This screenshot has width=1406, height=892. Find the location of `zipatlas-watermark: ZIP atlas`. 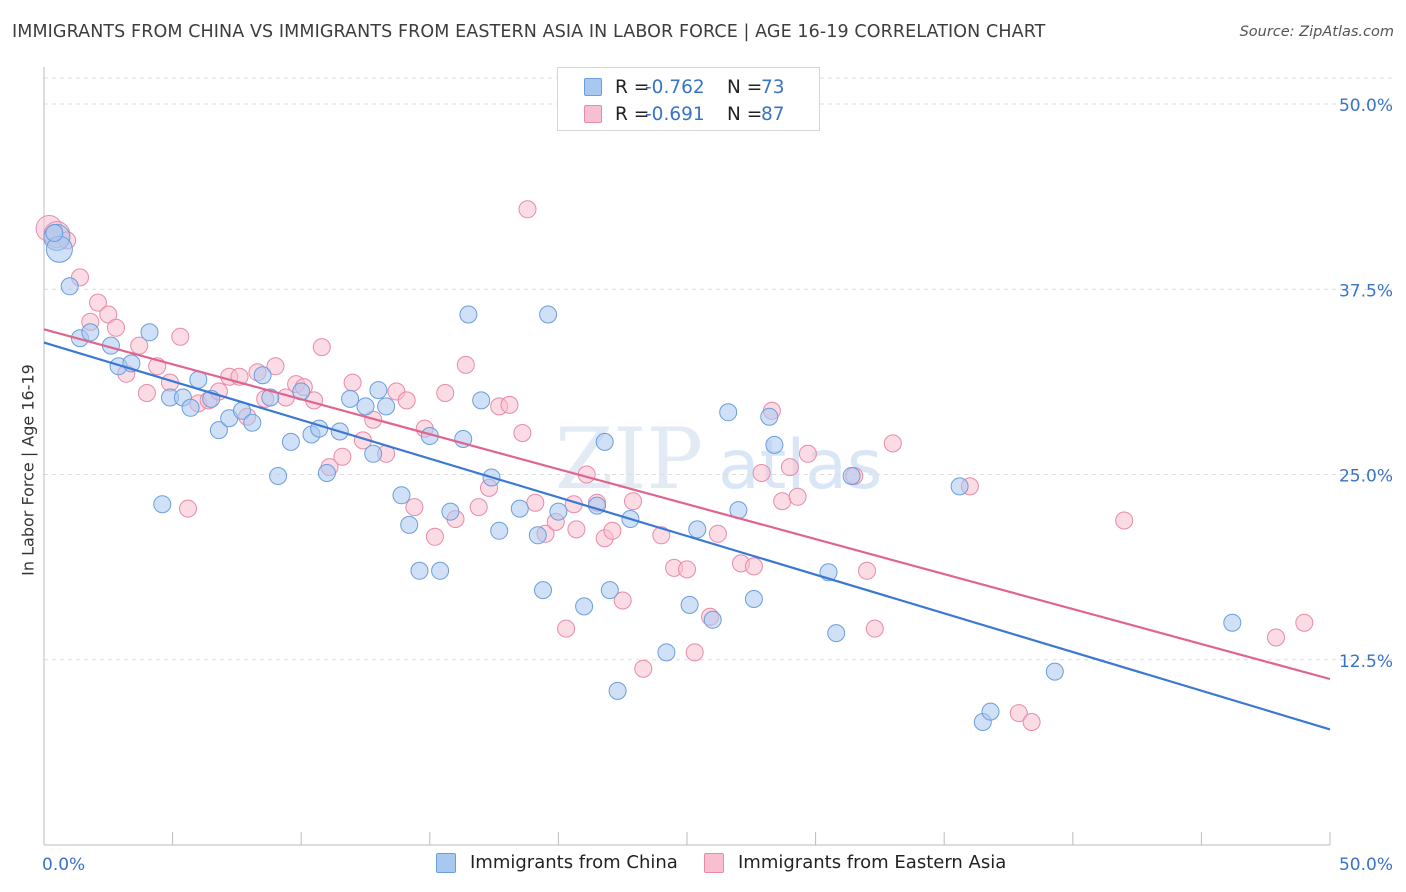

zipatlas-watermark: ZIP atlas is located at coordinates (718, 459).